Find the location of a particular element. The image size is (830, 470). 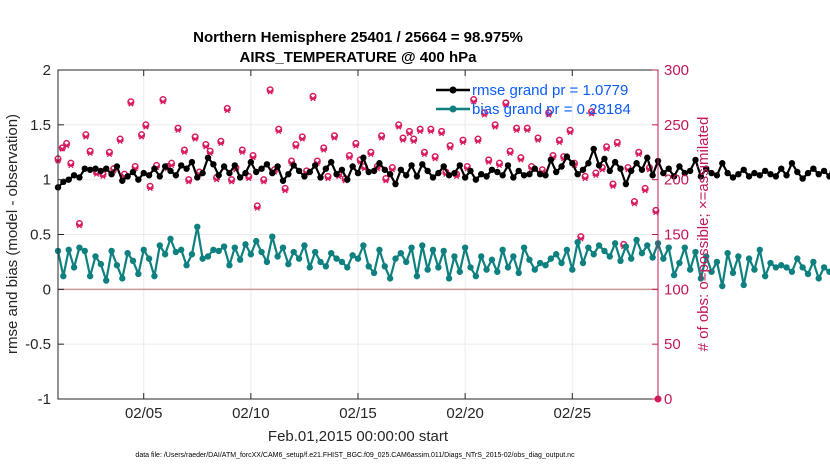

left-y-tick-label: 0 is located at coordinates (47, 289).